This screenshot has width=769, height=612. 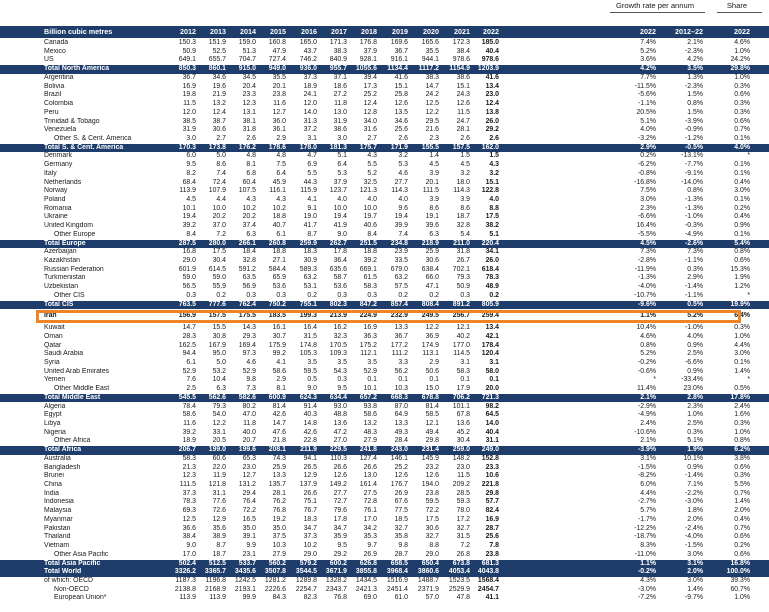 What do you see at coordinates (733, 476) in the screenshot?
I see `table-cell: 0.3%` at bounding box center [733, 476].